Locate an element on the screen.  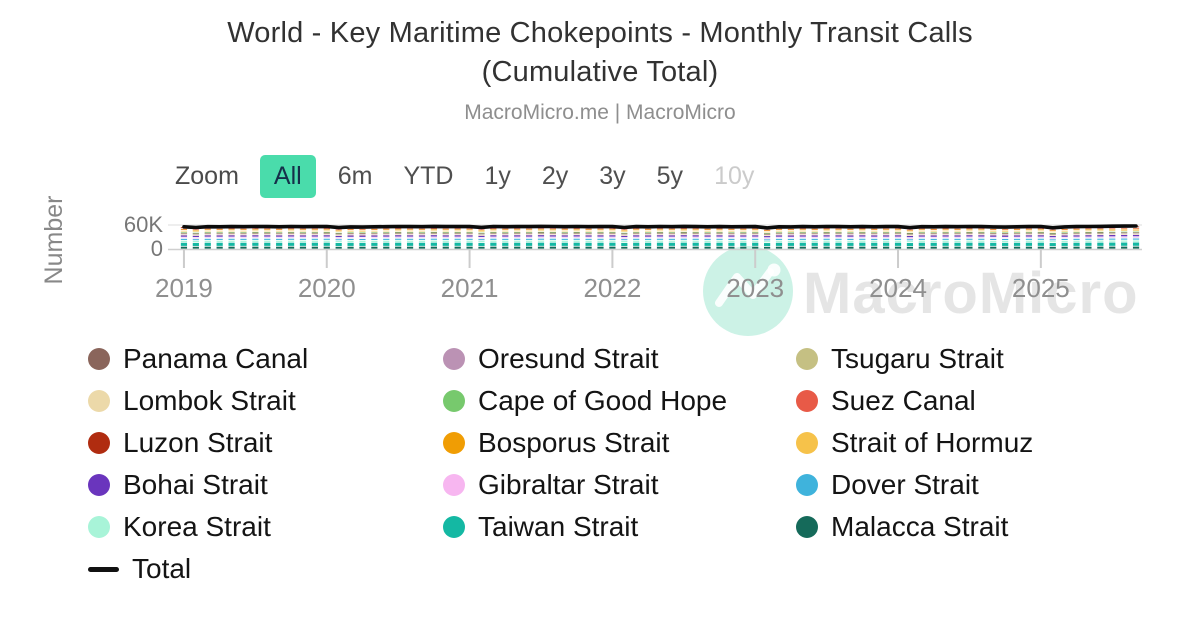
macromicro-watermark: MacroMicro is located at coordinates (921, 291).